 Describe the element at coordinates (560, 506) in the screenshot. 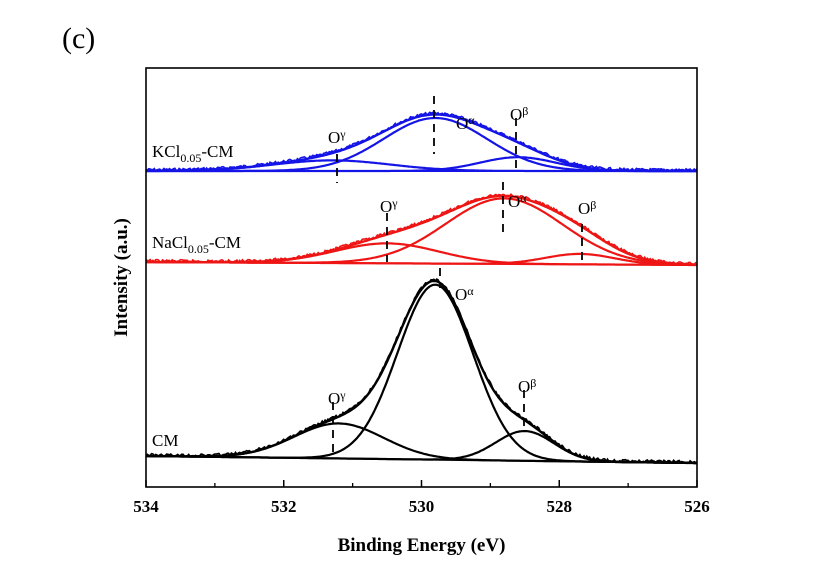

I see `x-tick-label: 528` at that location.